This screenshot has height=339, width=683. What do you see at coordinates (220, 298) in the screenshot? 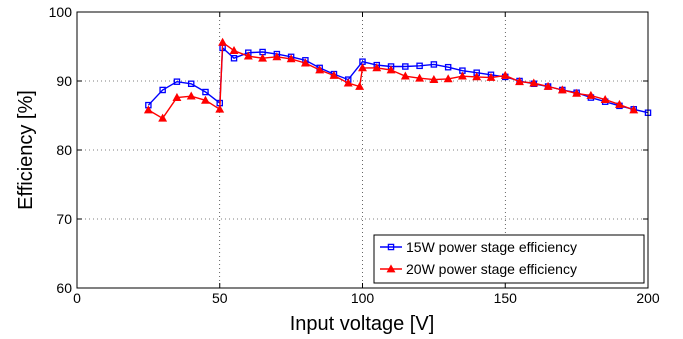
I see `x-tick-label: 50` at bounding box center [220, 298].